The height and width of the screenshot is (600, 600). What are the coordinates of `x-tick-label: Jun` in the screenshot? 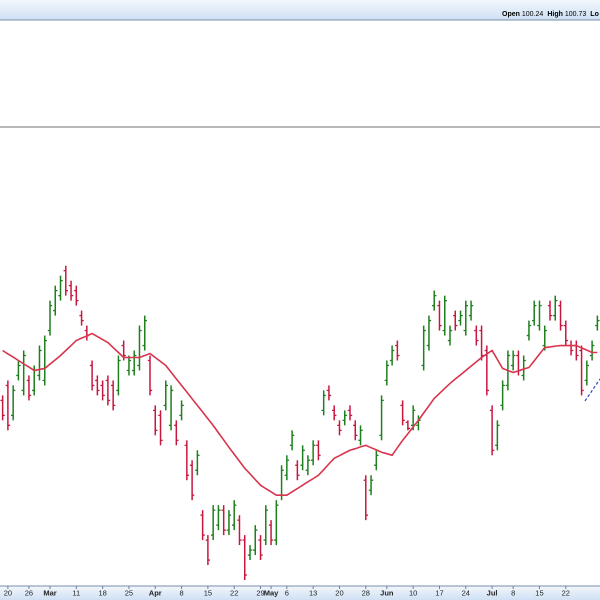 It's located at (387, 592).